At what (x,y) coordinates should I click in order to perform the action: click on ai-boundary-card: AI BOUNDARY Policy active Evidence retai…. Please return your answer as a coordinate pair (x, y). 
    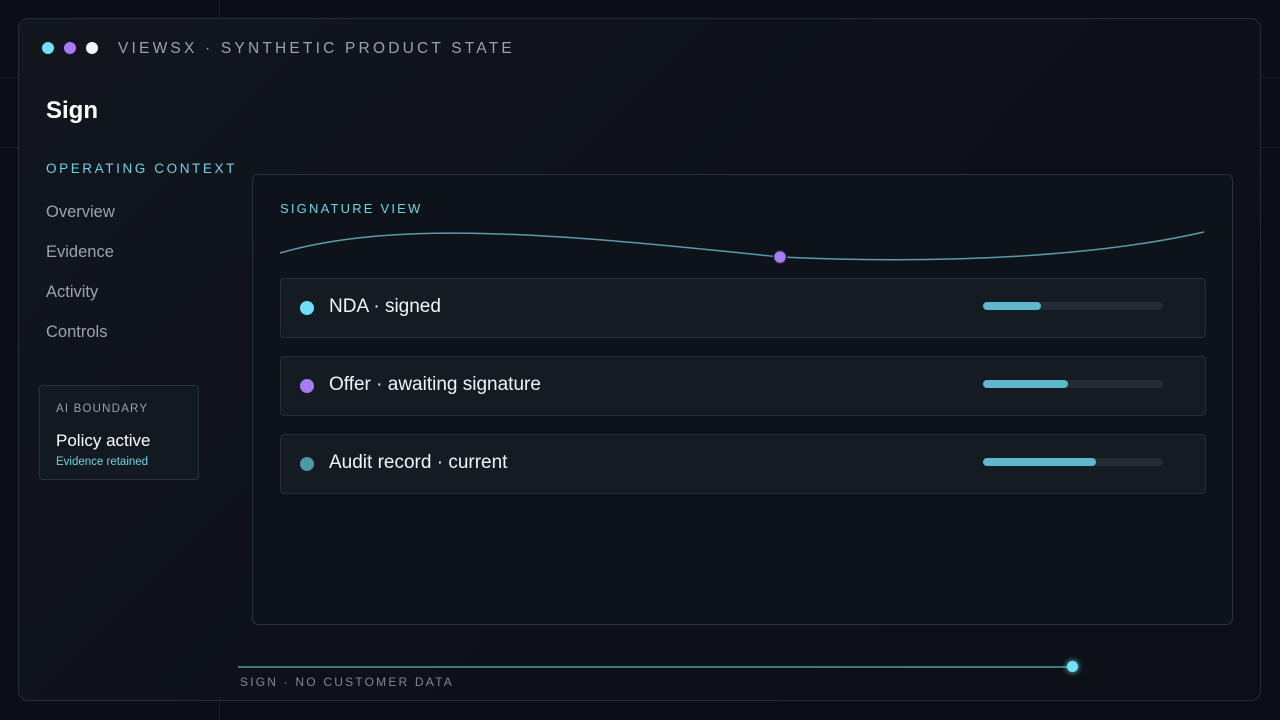
    Looking at the image, I should click on (119, 432).